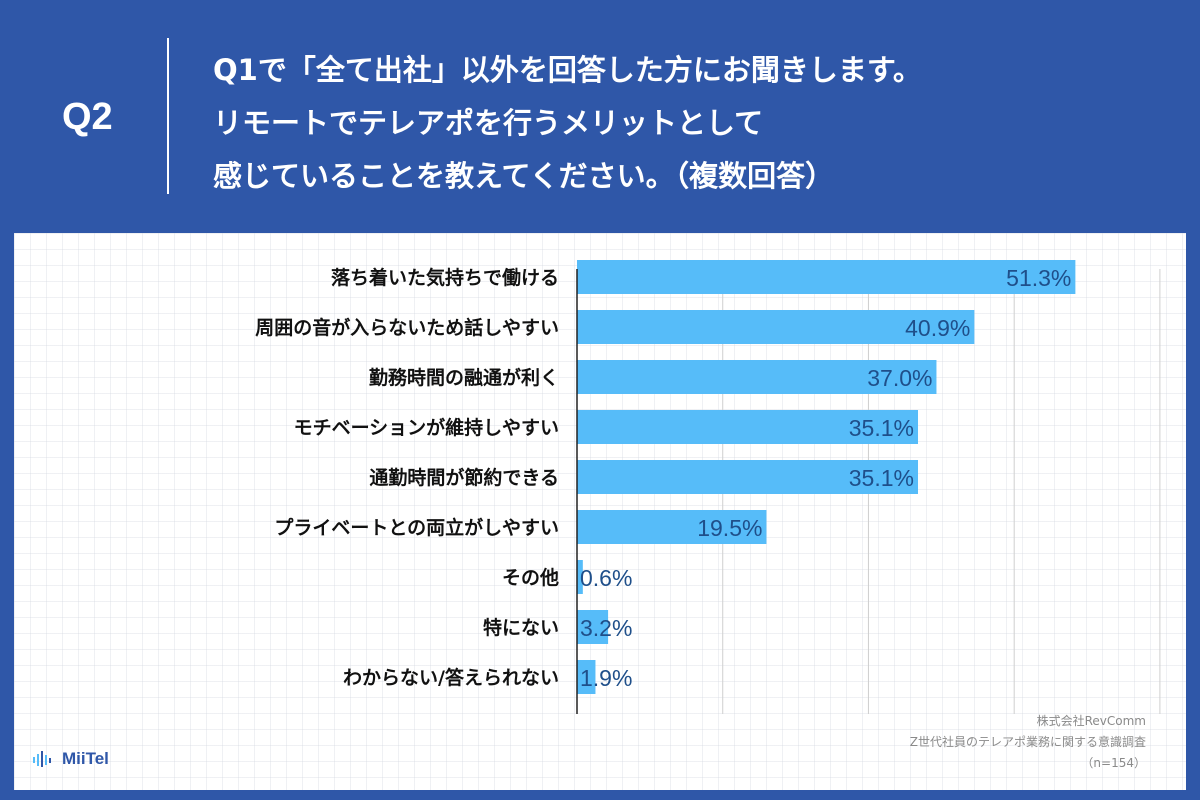 Image resolution: width=1200 pixels, height=800 pixels. I want to click on question-line: 感じていることを教えてください。（複数回答）, so click(524, 176).